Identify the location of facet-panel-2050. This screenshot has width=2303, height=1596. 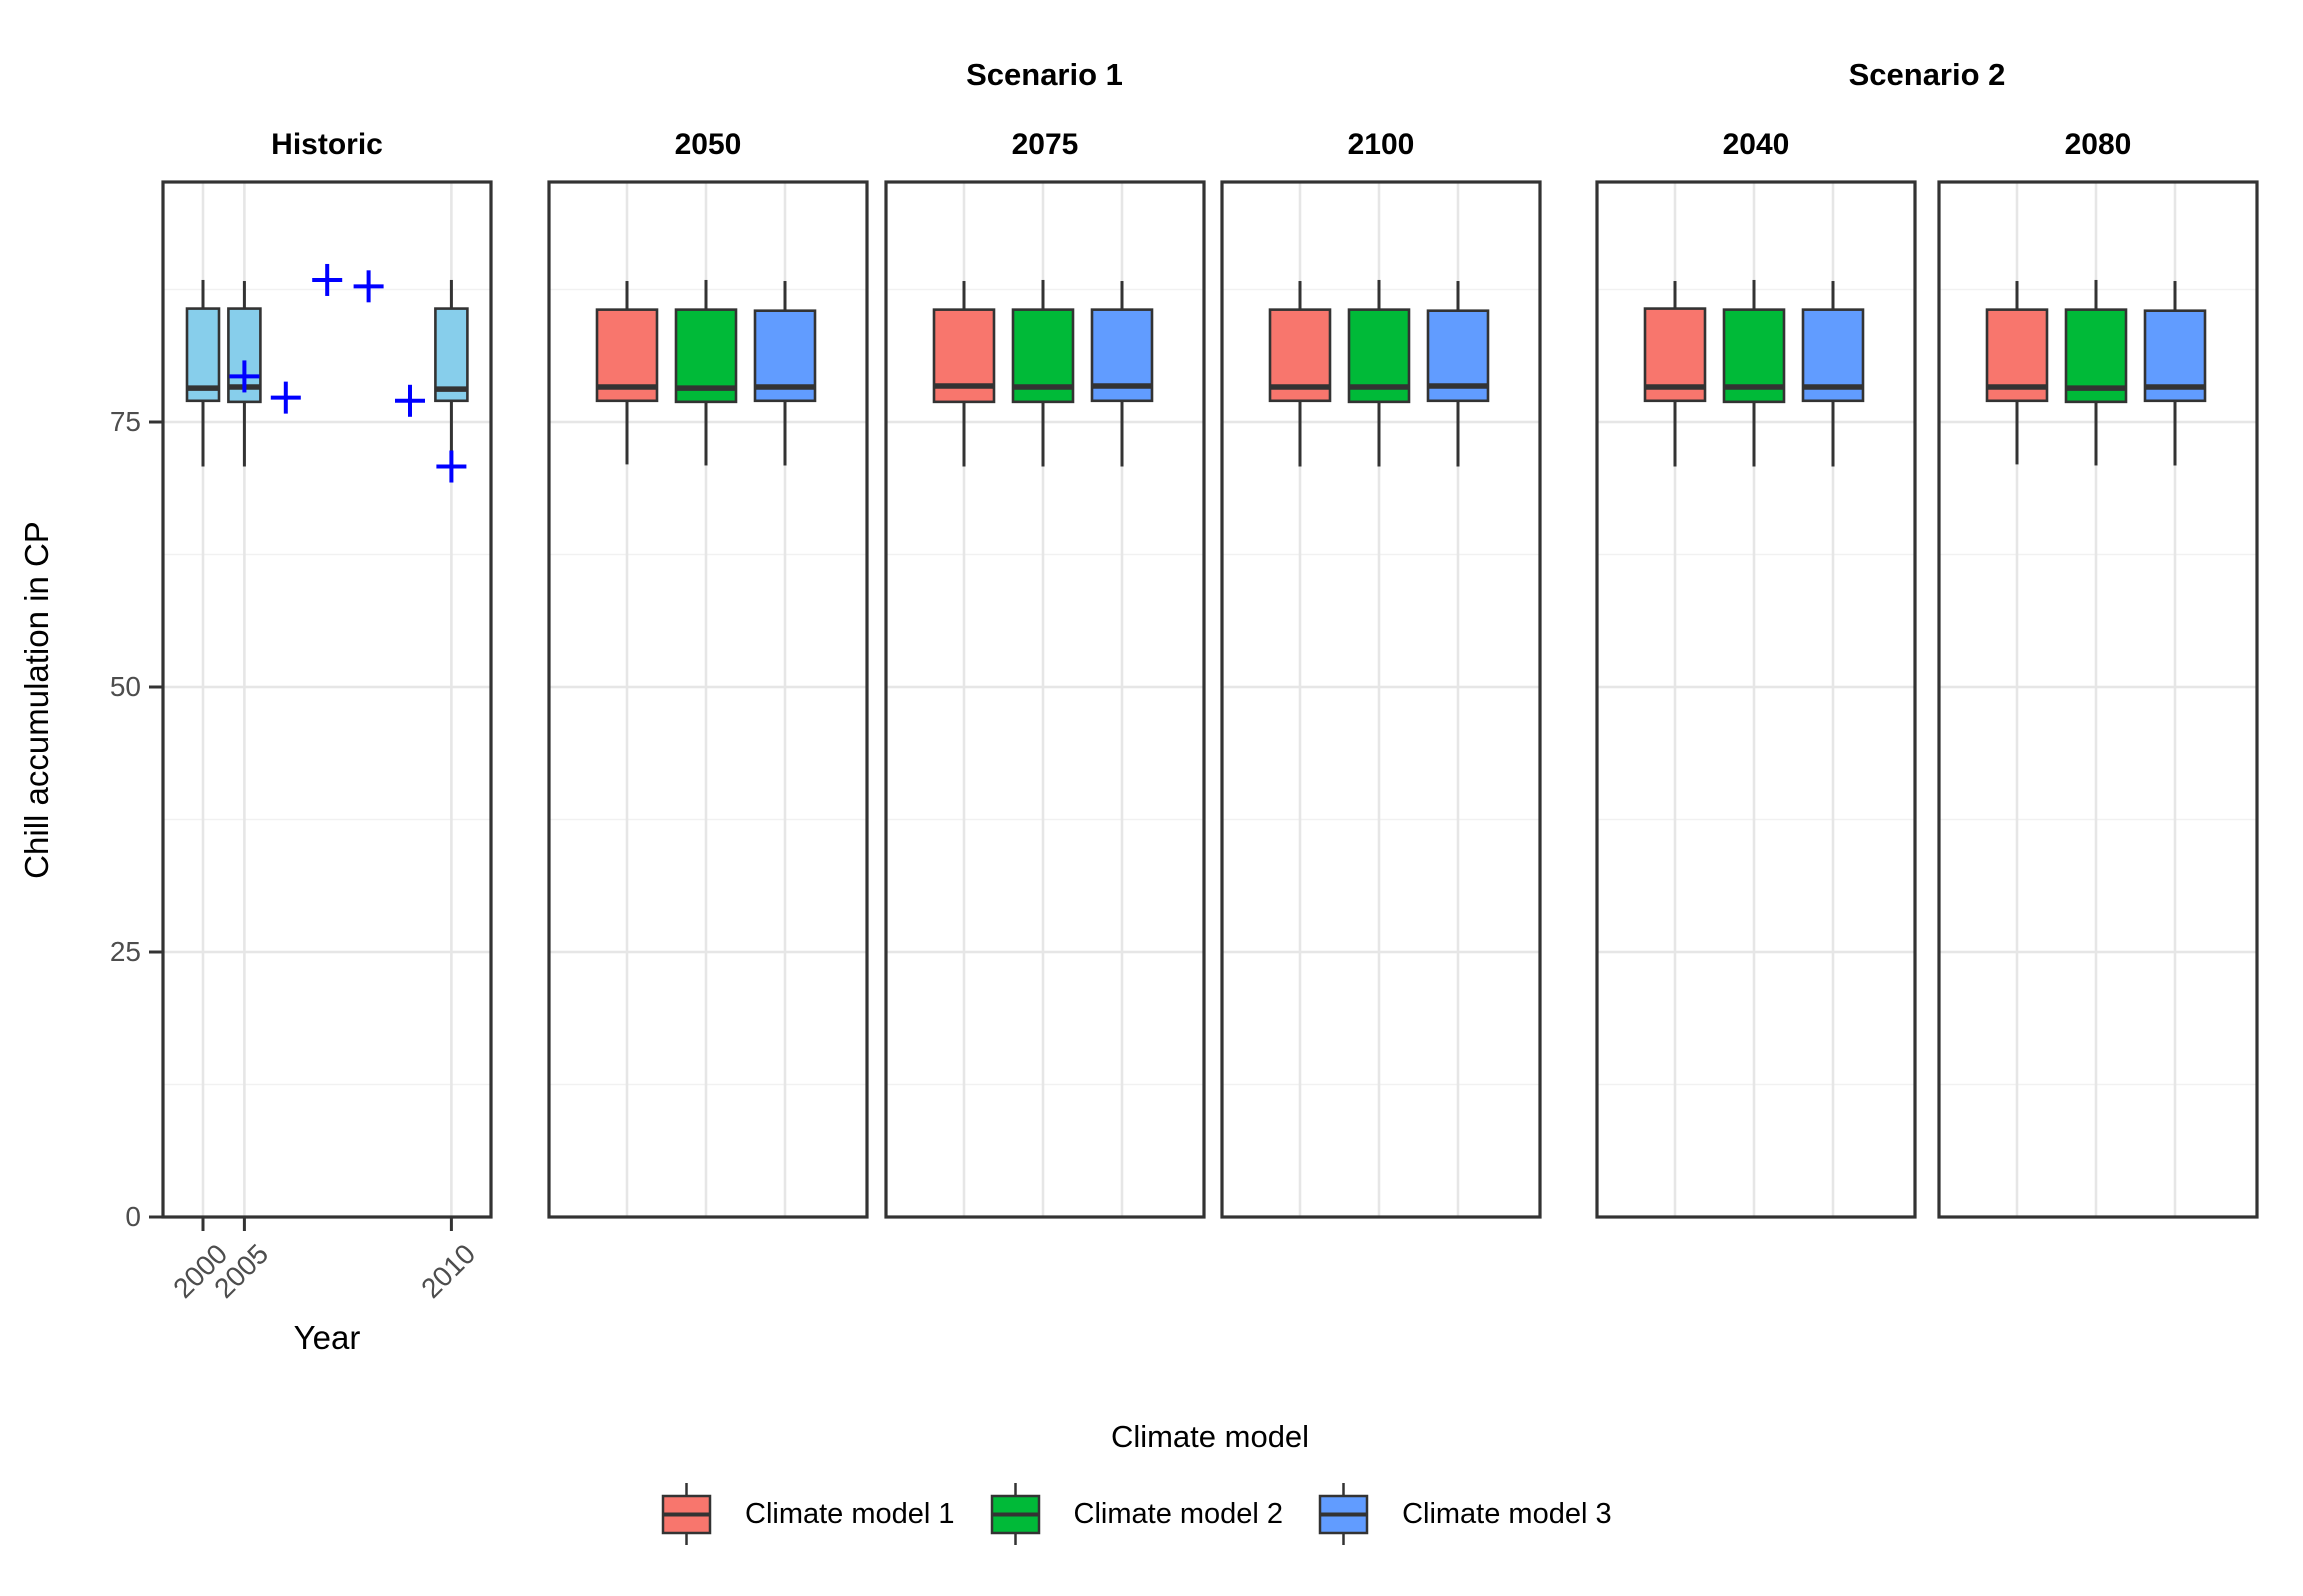
(708, 699).